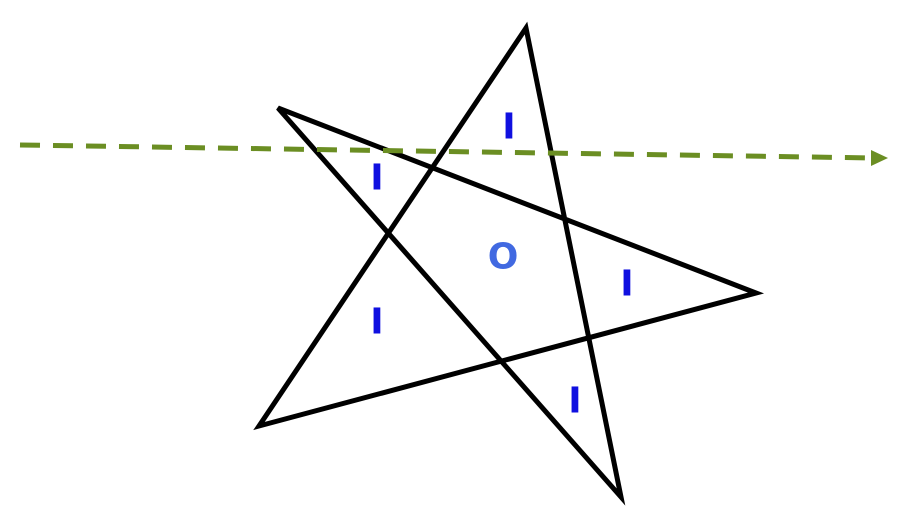  What do you see at coordinates (447, 151) in the screenshot?
I see `dashed-ray` at bounding box center [447, 151].